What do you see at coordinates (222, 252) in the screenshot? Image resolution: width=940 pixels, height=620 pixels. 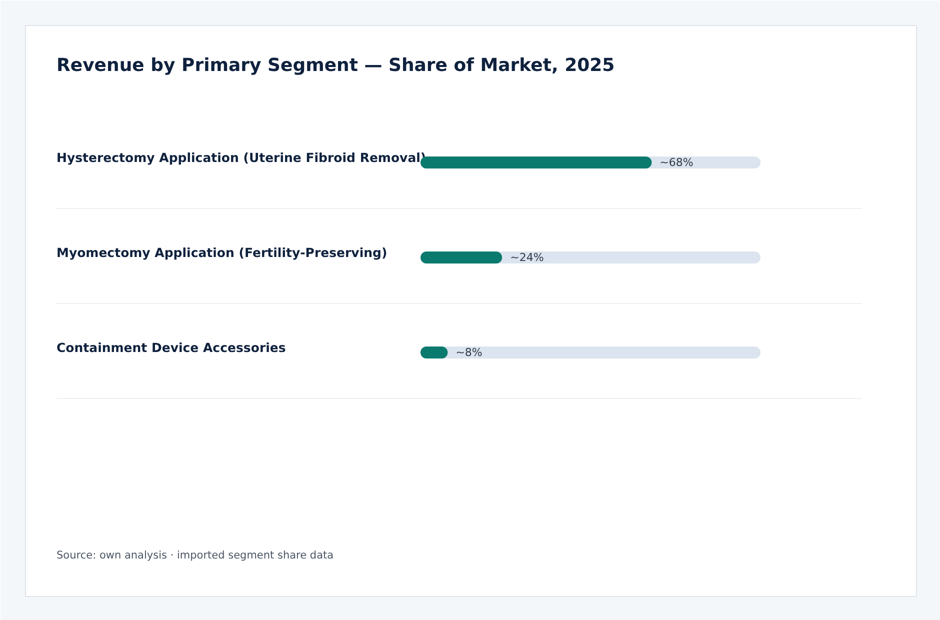 I see `y-tick-label: Myomectomy Application (Fertility-Preserving)` at bounding box center [222, 252].